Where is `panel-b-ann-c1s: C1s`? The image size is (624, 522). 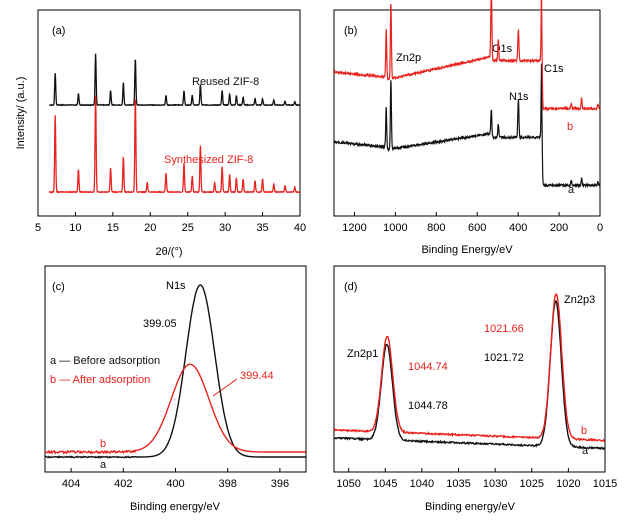
panel-b-ann-c1s: C1s is located at coordinates (554, 69).